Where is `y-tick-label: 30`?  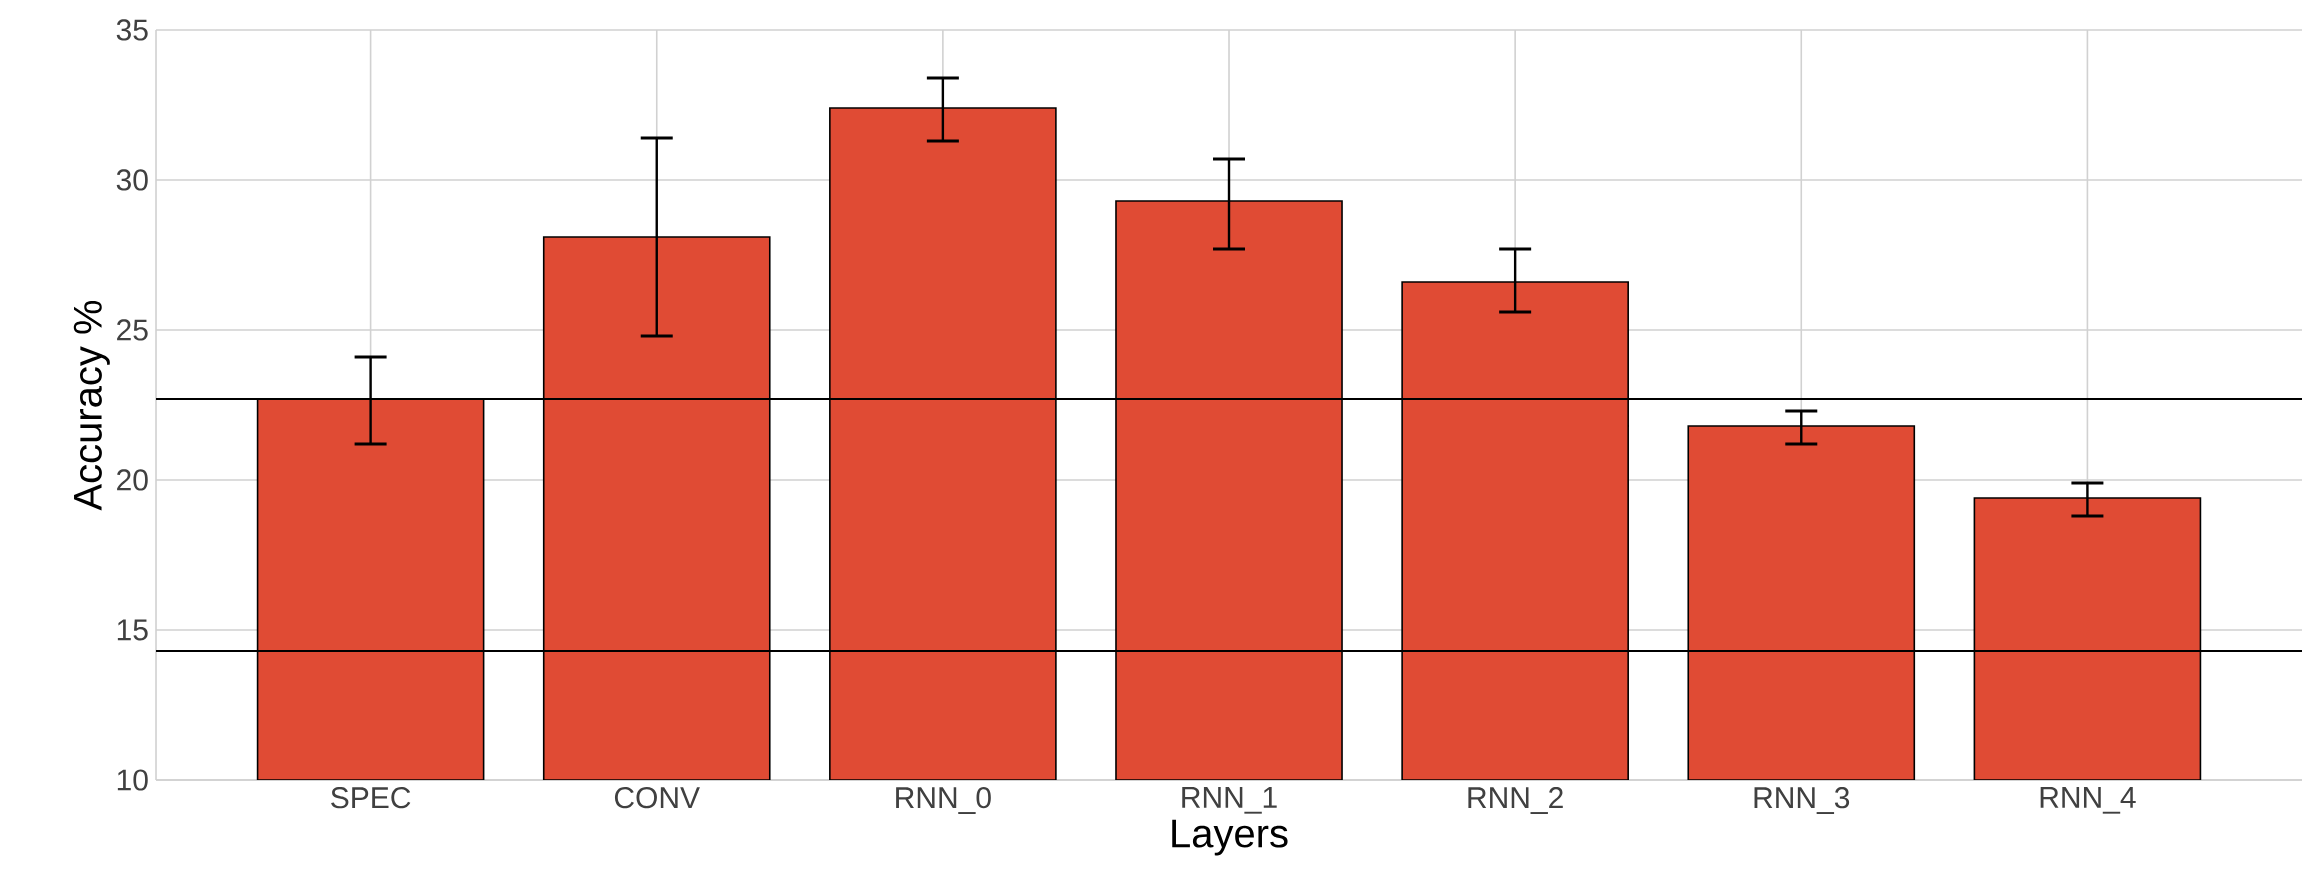
y-tick-label: 30 is located at coordinates (132, 180).